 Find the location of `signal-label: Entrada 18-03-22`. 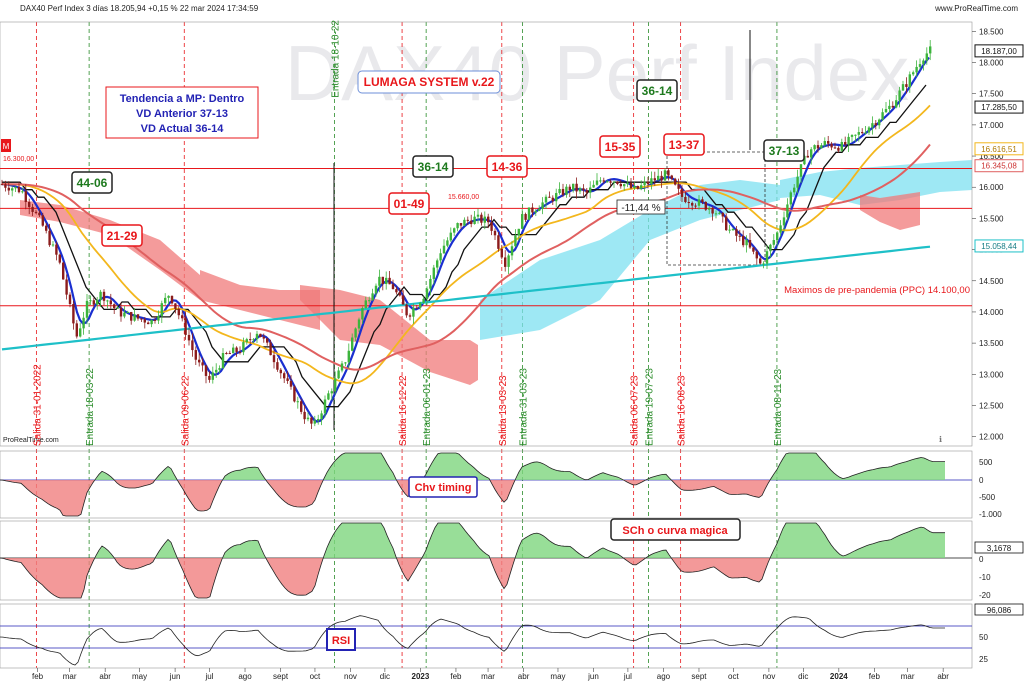

signal-label: Entrada 18-03-22 is located at coordinates (90, 407).